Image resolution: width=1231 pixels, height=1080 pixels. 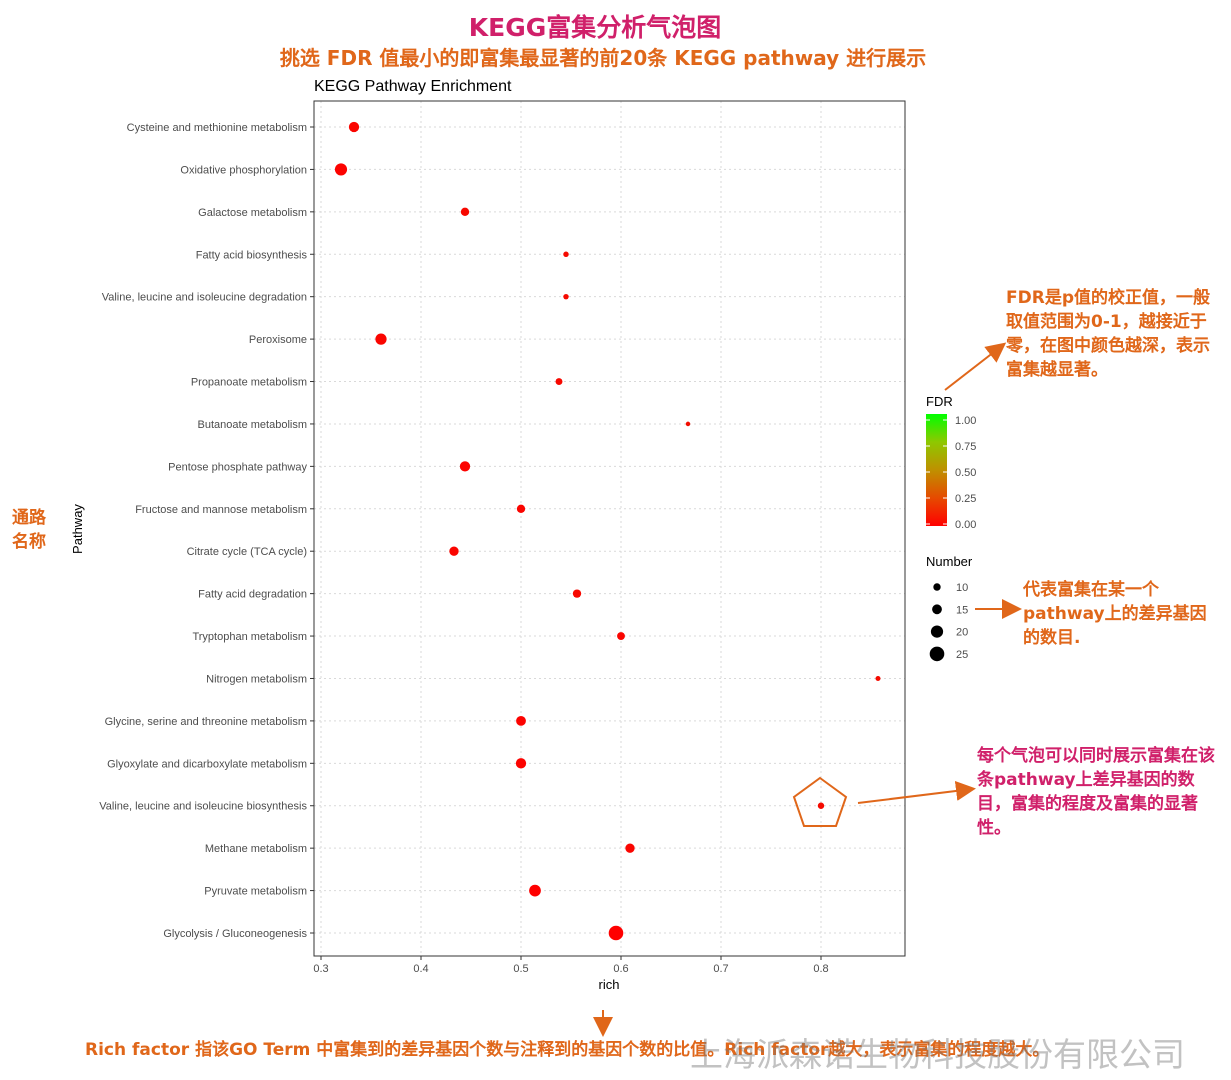 What do you see at coordinates (221, 510) in the screenshot?
I see `pathway-label: Fructose and mannose metabolism` at bounding box center [221, 510].